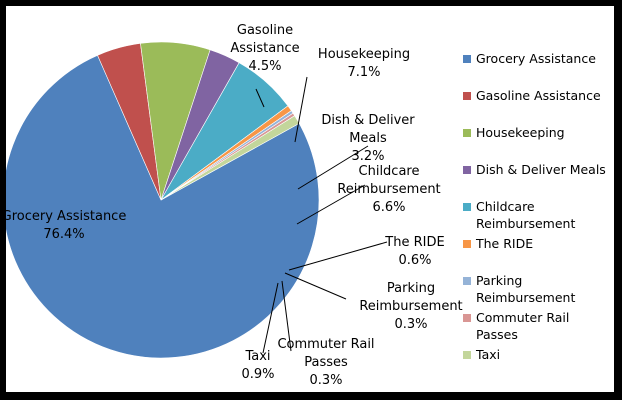 Image resolution: width=622 pixels, height=400 pixels. Describe the element at coordinates (522, 326) in the screenshot. I see `legend-label: Commuter Rail Passes` at that location.